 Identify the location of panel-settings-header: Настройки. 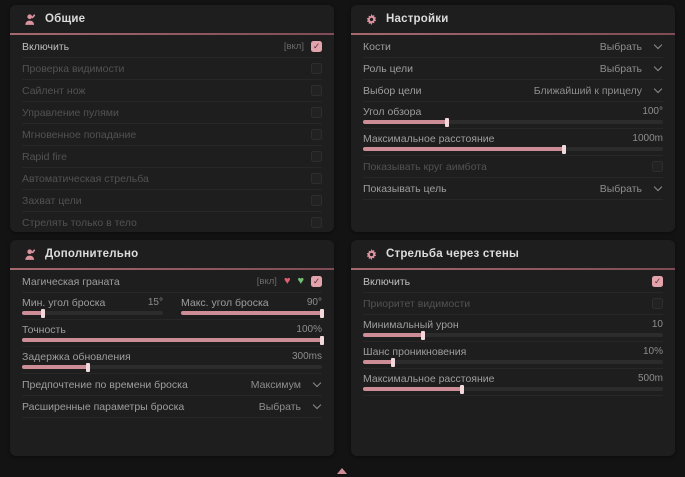
(513, 19).